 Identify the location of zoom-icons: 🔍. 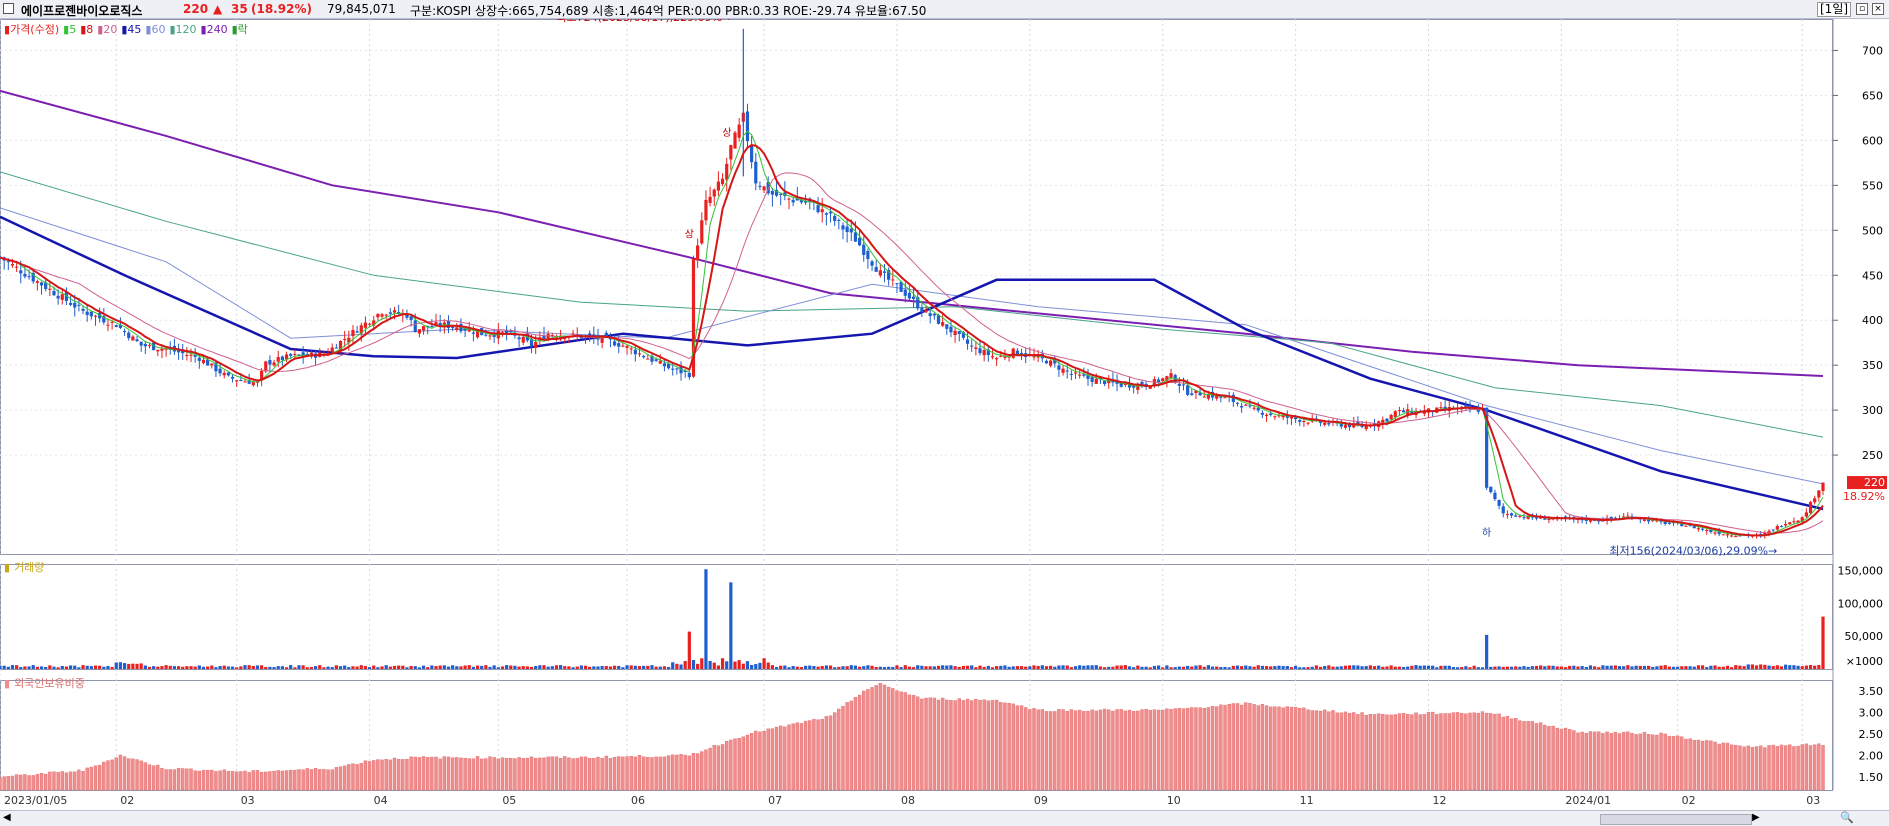
(1847, 817).